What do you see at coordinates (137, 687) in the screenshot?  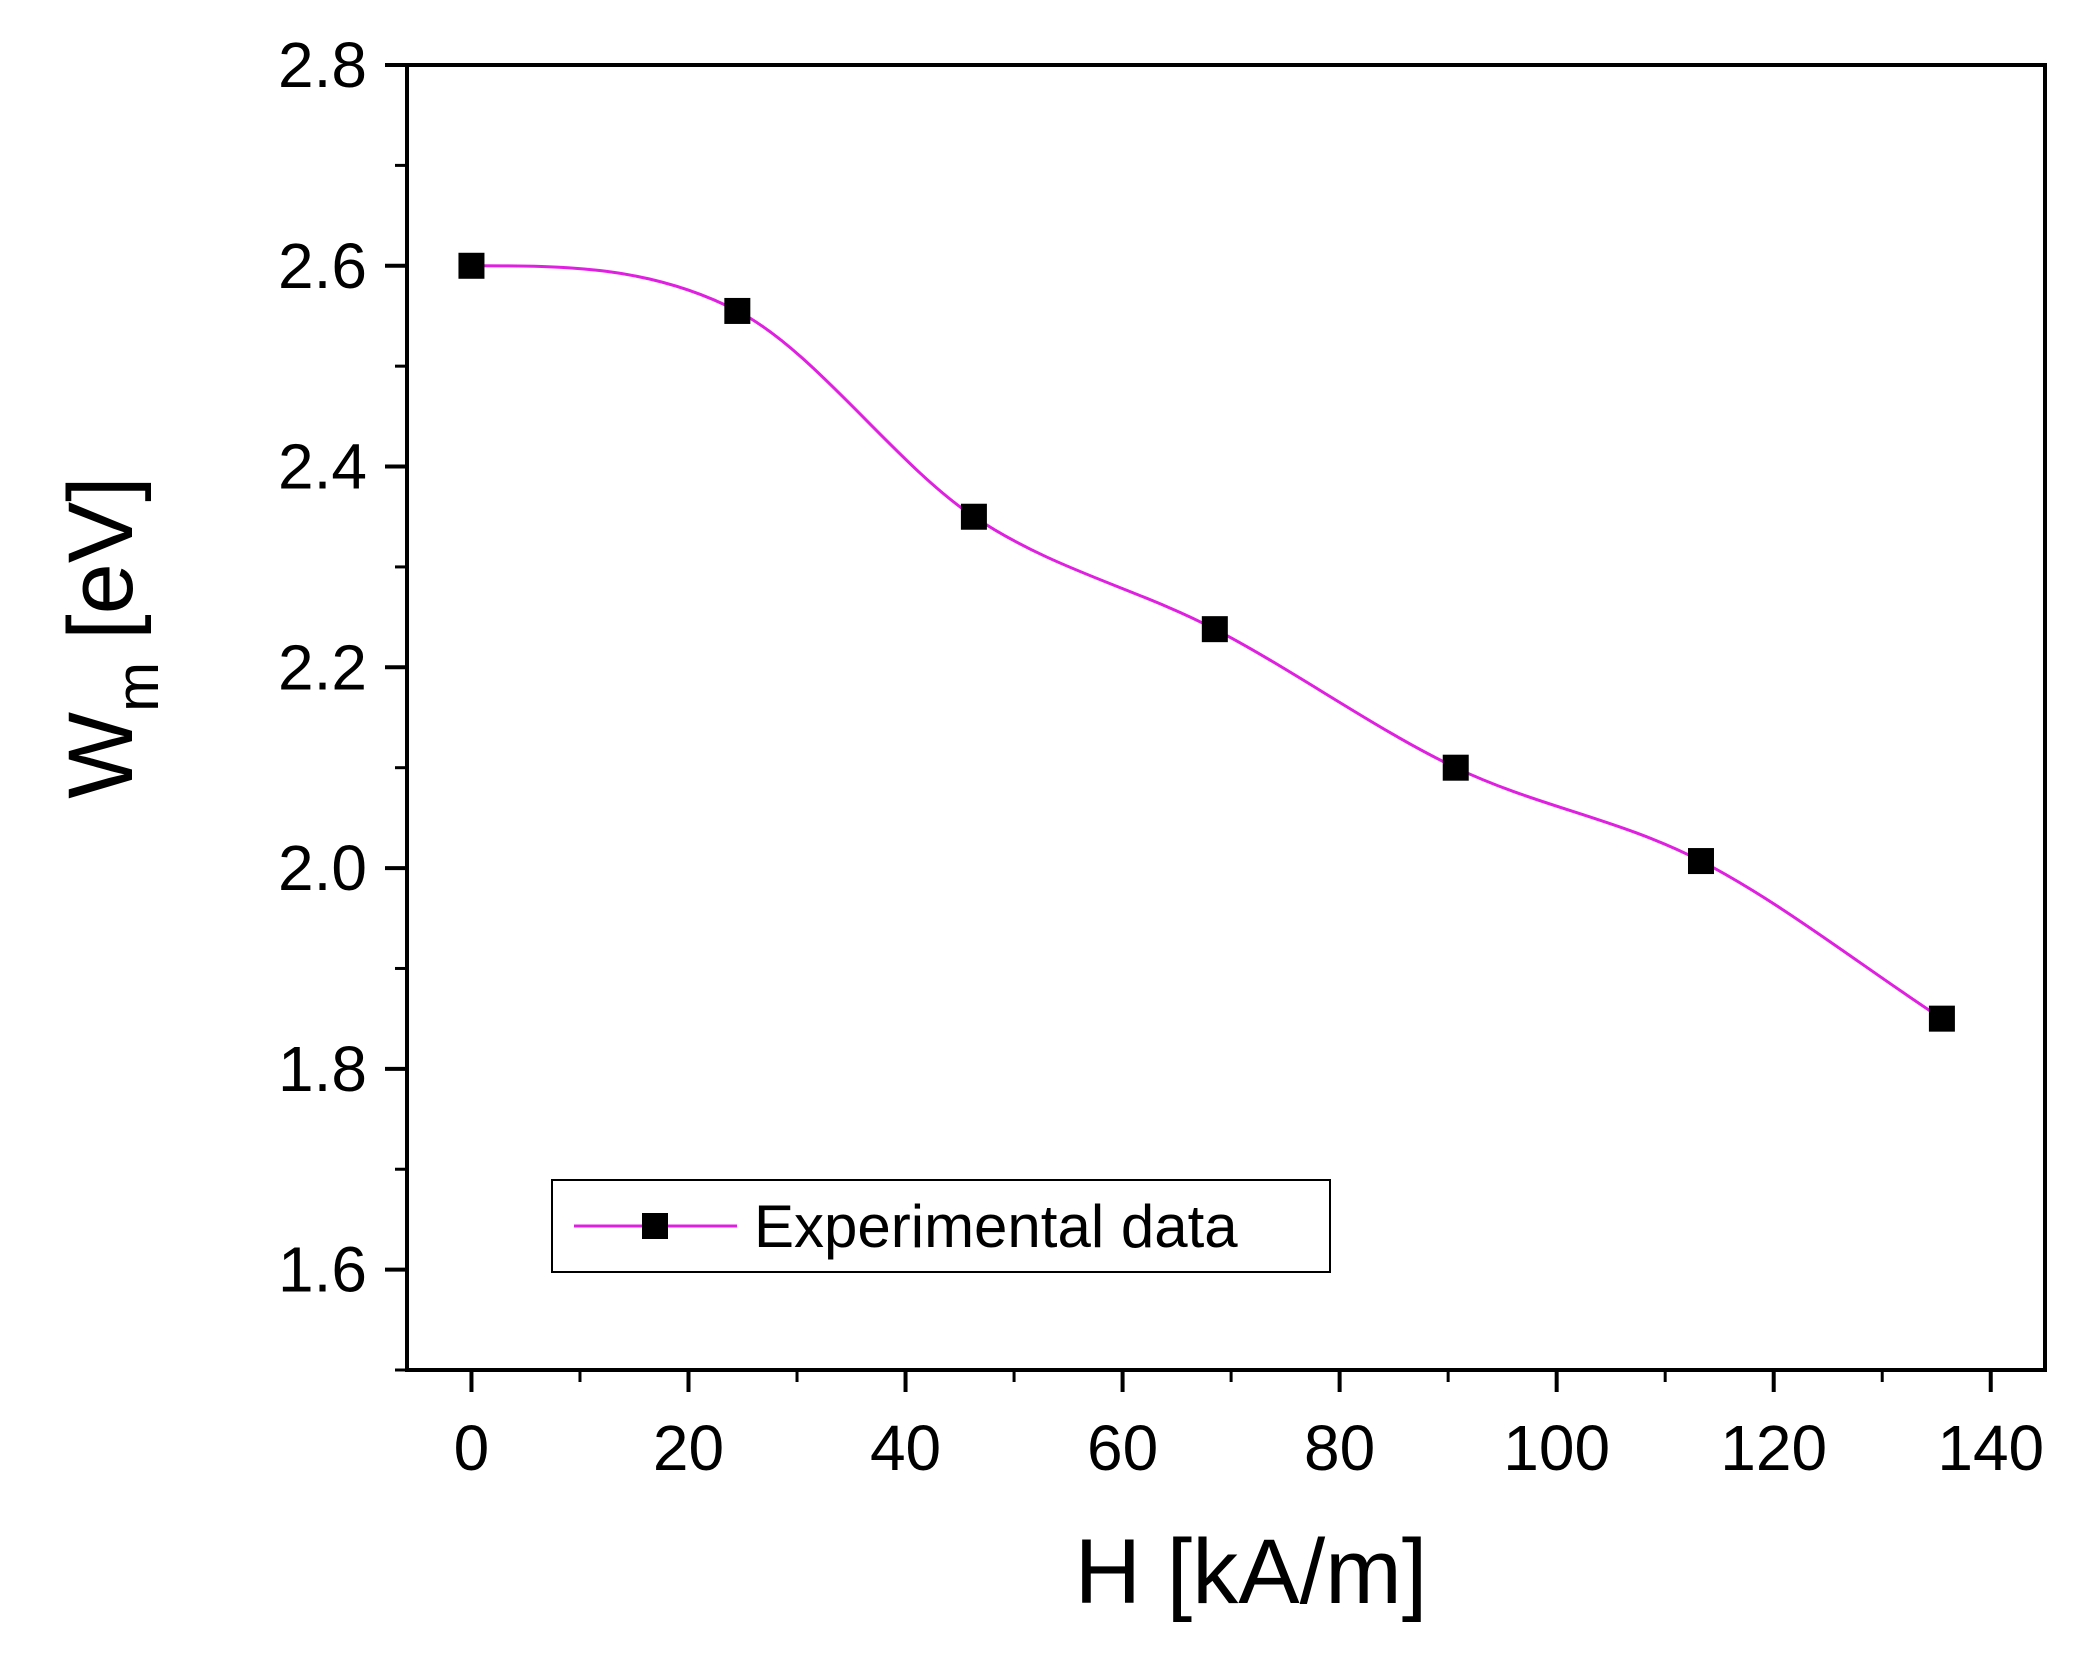 I see `y-axis-title-subscript: m` at bounding box center [137, 687].